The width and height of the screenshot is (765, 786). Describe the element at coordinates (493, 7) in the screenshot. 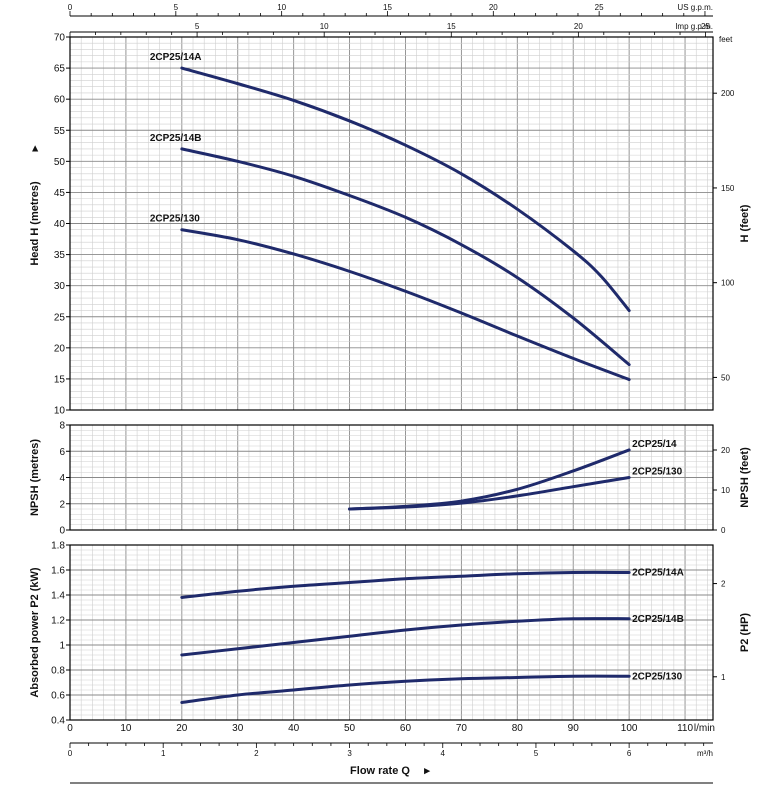

I see `x-tick-label-usgpm: 20` at that location.